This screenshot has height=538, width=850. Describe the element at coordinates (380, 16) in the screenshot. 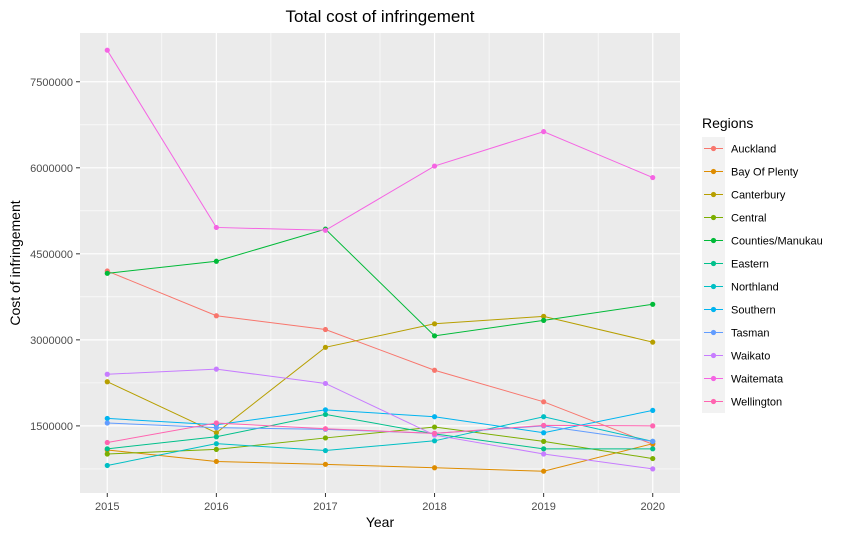

I see `chart-title: Total cost of infringement` at that location.